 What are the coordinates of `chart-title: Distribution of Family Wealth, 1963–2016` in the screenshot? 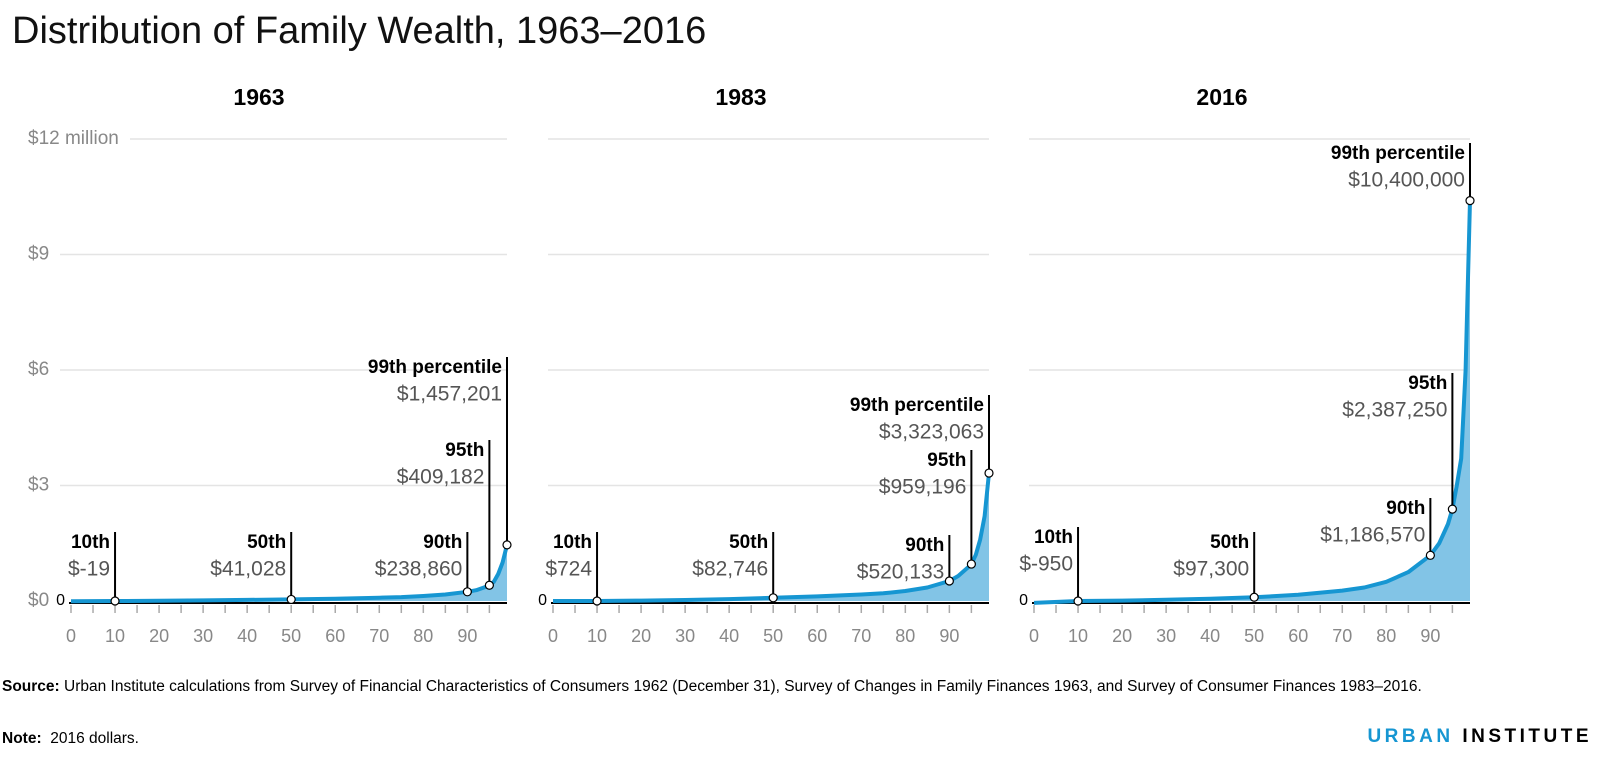 It's located at (359, 31).